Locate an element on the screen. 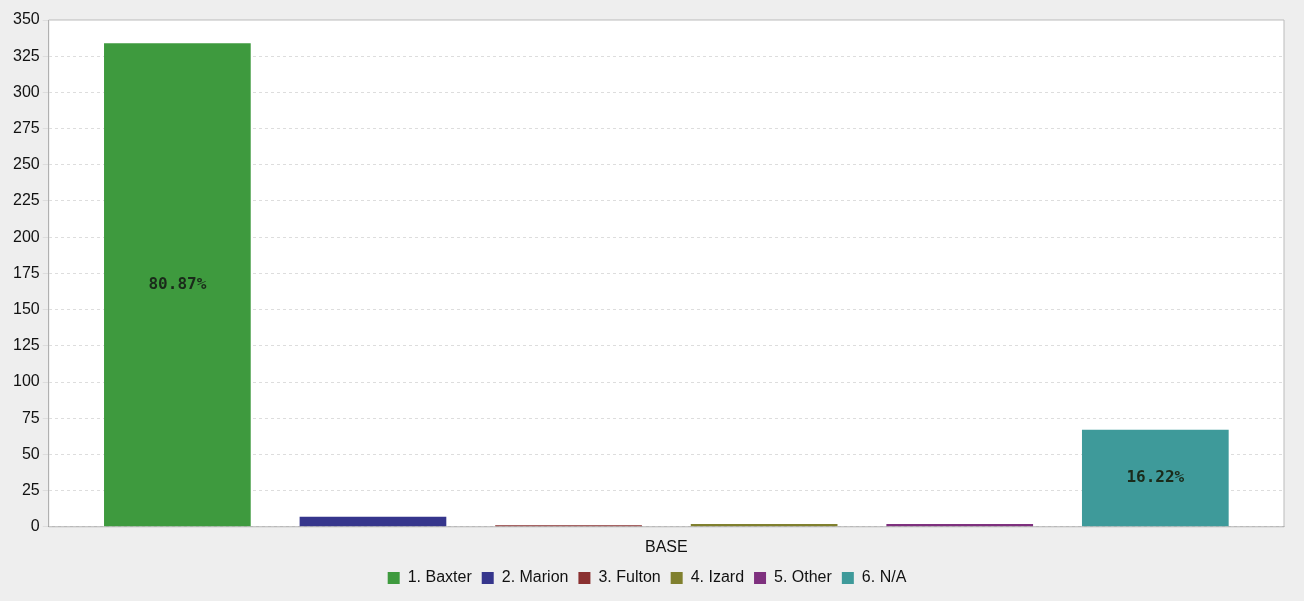 This screenshot has height=601, width=1304. y-tick-label: 125 is located at coordinates (26, 345).